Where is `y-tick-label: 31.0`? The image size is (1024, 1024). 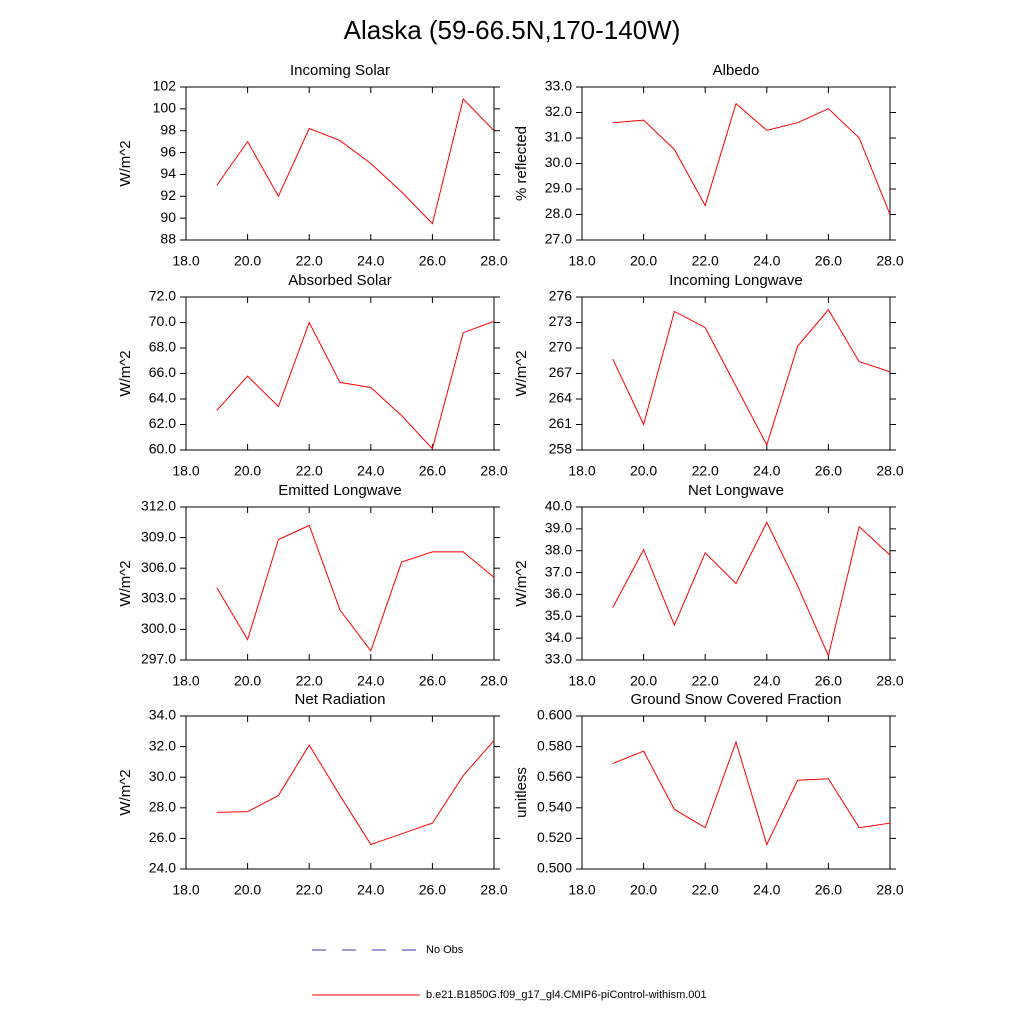 y-tick-label: 31.0 is located at coordinates (558, 137).